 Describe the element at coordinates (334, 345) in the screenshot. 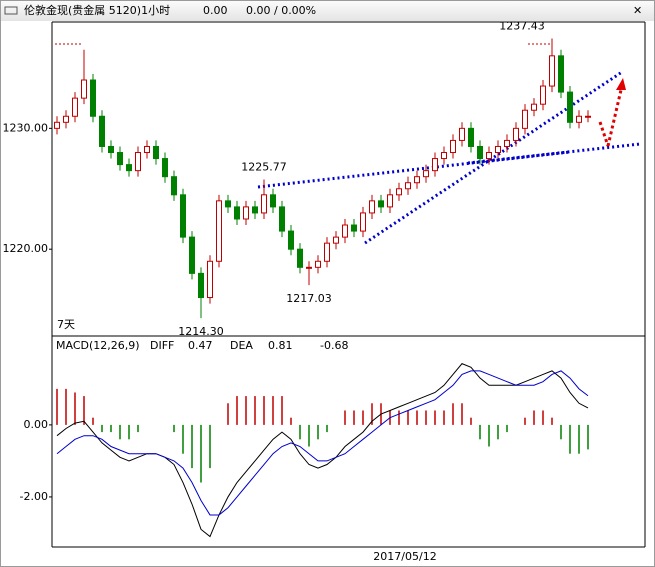

I see `legend-value: -0.68` at that location.